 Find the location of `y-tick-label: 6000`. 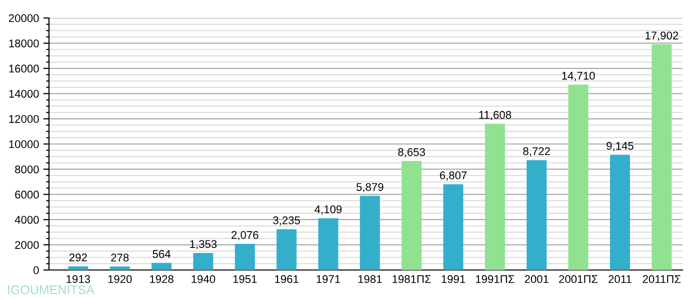

y-tick-label: 6000 is located at coordinates (27, 194).